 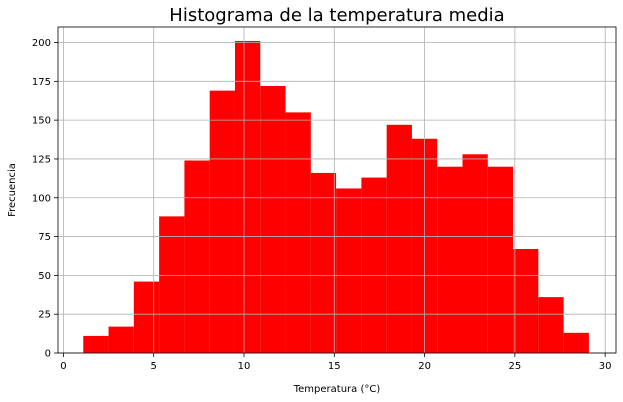 What do you see at coordinates (424, 366) in the screenshot?
I see `x-tick-label: 20` at bounding box center [424, 366].